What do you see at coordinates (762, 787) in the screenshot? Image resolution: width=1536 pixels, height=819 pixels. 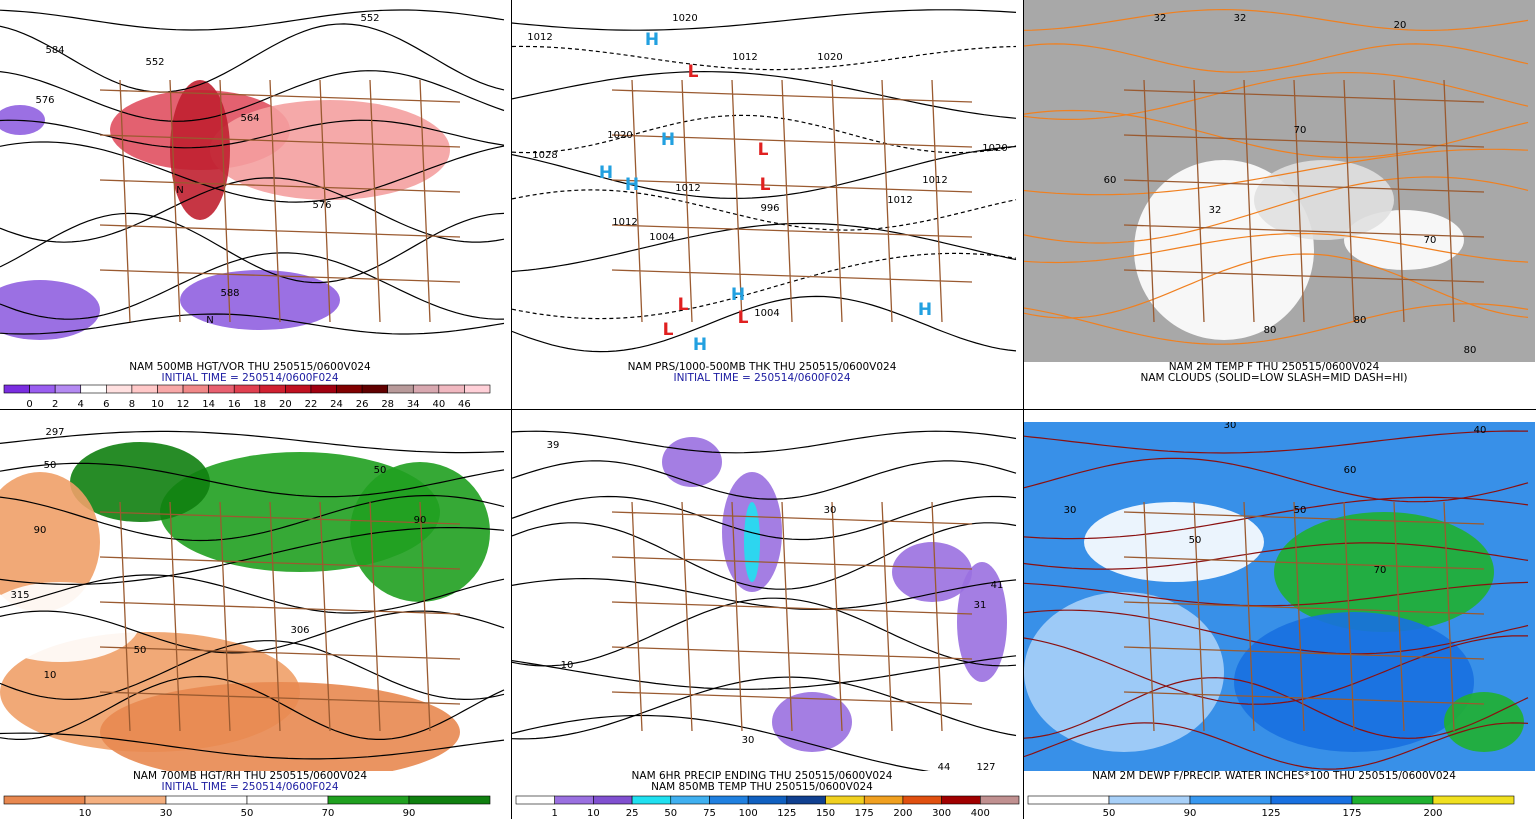 I see `caption: NAM 850MB TEMP THU 250515/0600V024` at bounding box center [762, 787].